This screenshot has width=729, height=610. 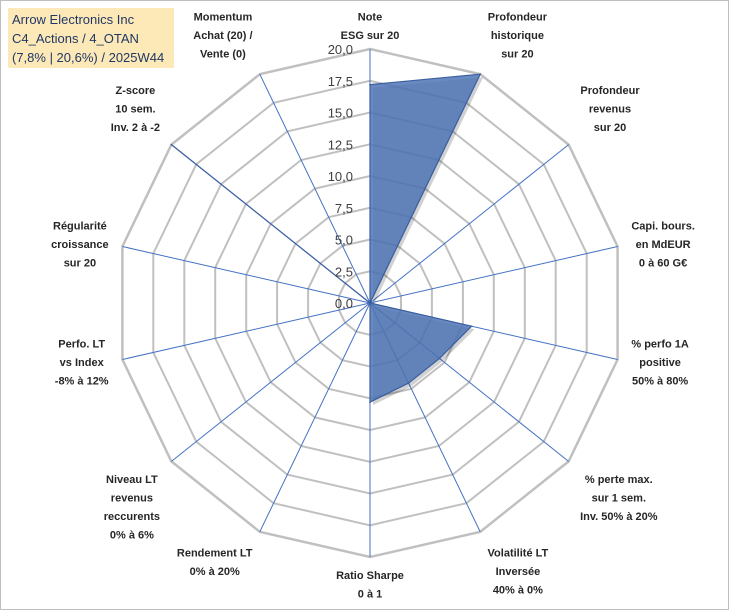 I want to click on axis-label-7: Ratio Sharpe 0 à 1, so click(x=370, y=585).